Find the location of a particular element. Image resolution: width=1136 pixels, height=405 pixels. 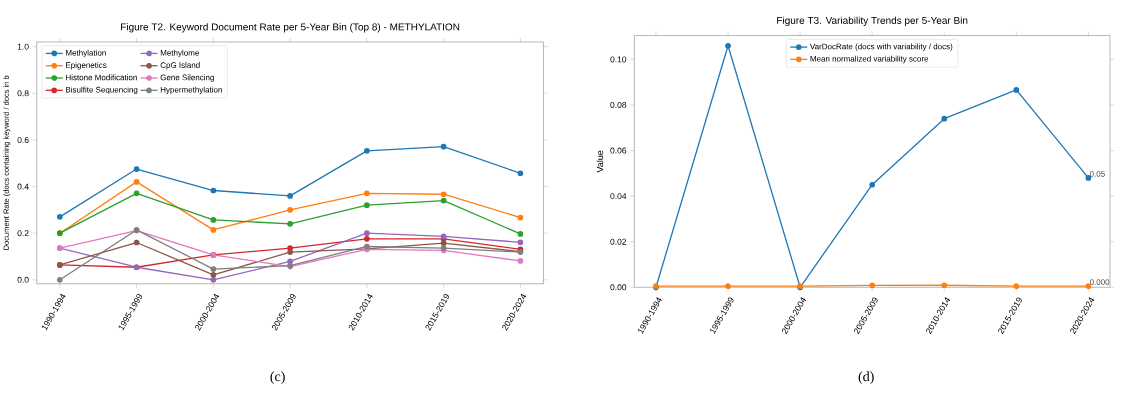

chart-title: Figure T2. Keyword Document Rate per 5-Year Bin (Top 8) - METHYLATION is located at coordinates (290, 28).